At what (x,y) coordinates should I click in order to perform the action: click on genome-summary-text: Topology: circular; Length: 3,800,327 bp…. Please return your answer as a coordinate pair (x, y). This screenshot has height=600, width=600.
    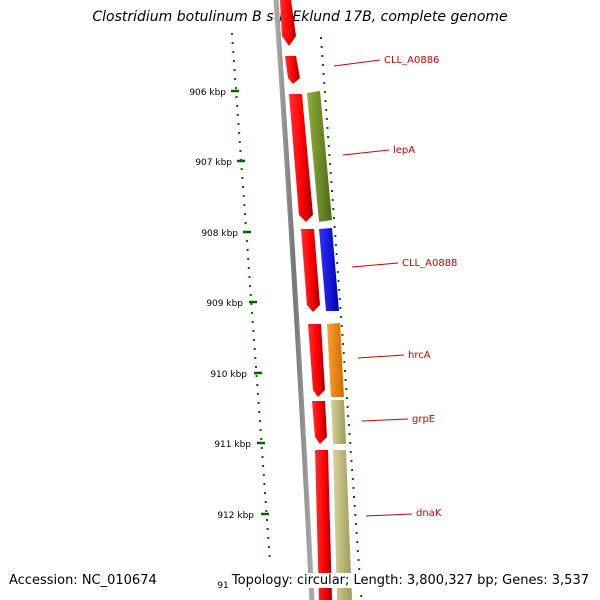
    Looking at the image, I should click on (408, 580).